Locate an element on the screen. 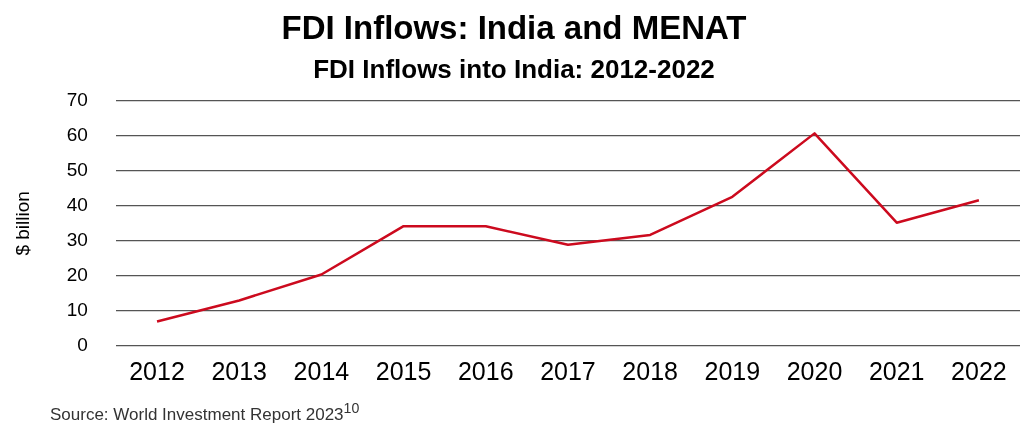 This screenshot has width=1036, height=430. y-tick-label: 0 is located at coordinates (82, 345).